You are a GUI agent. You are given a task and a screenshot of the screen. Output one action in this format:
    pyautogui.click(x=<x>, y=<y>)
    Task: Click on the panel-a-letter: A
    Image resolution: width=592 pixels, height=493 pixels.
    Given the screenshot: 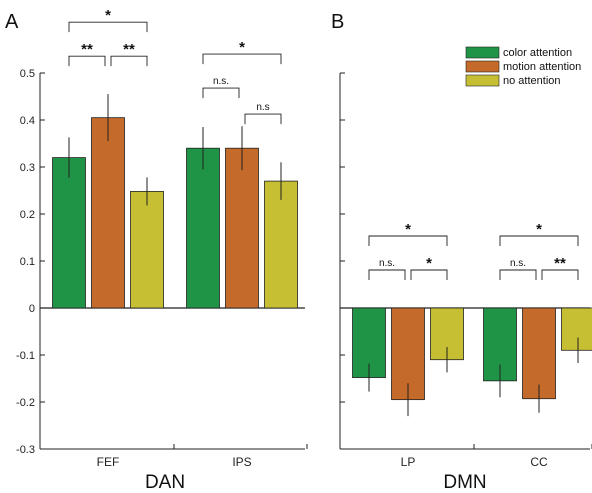 What is the action you would take?
    pyautogui.click(x=12, y=22)
    